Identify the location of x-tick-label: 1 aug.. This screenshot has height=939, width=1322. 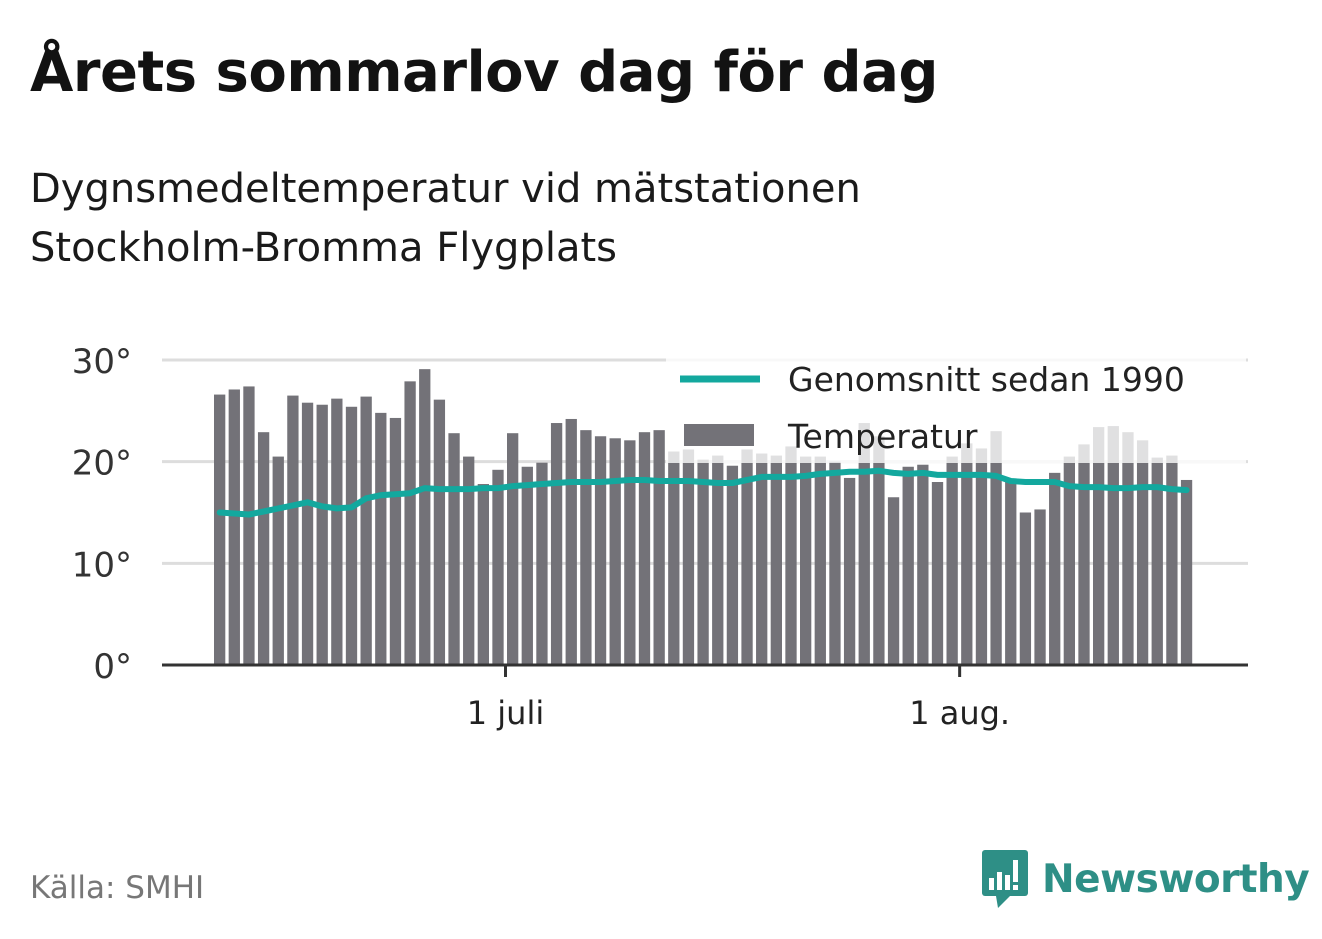
(959, 713).